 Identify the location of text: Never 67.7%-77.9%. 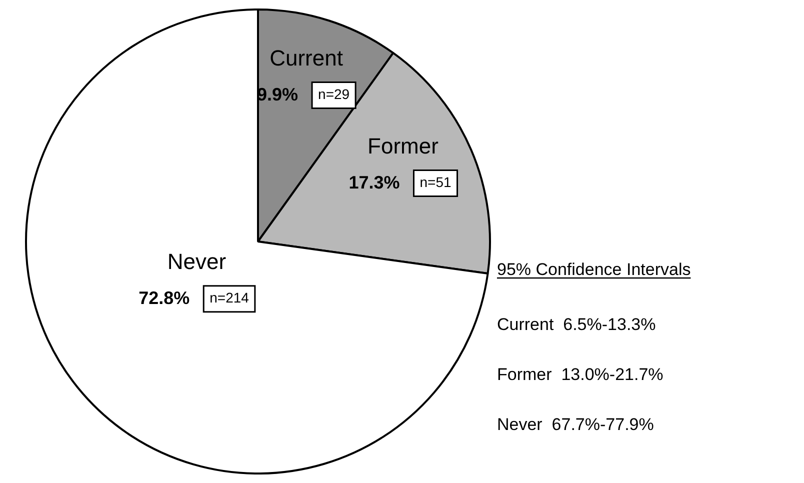
(575, 424).